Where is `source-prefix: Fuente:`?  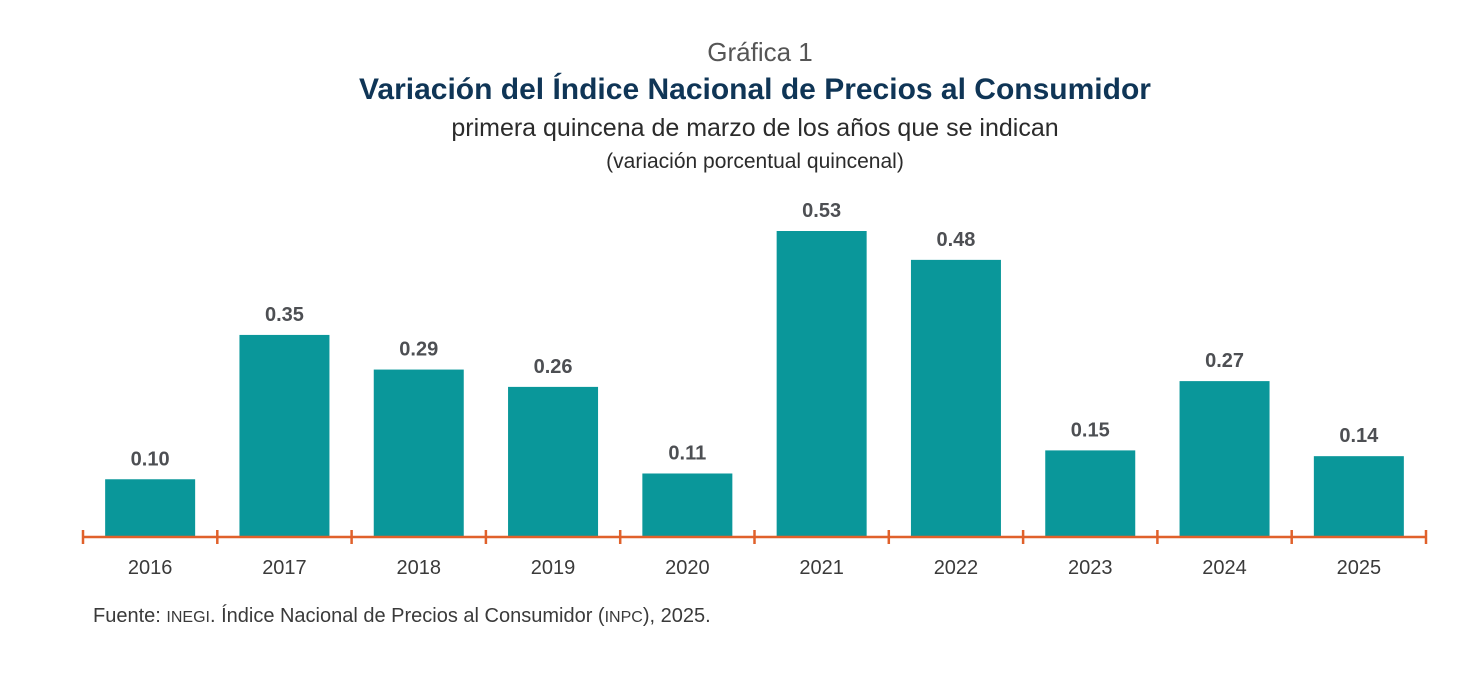 source-prefix: Fuente: is located at coordinates (129, 616).